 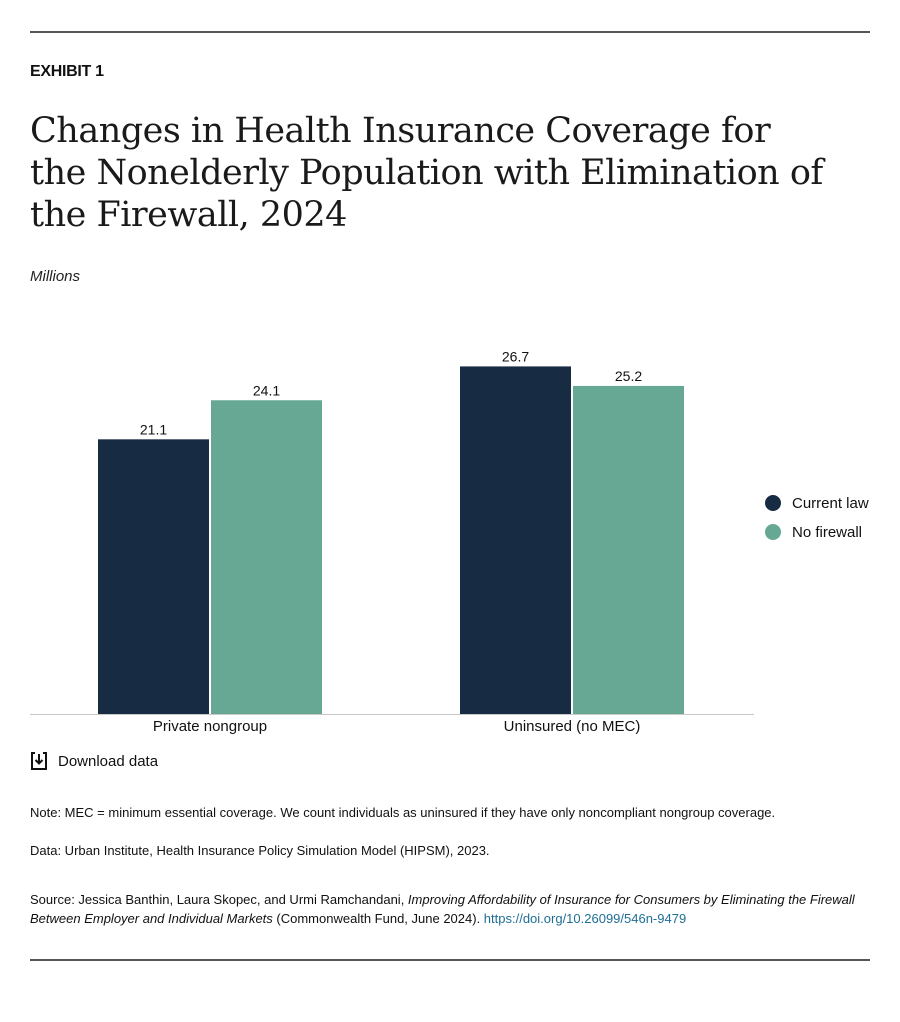 I want to click on x-tick-label-uninsured-no-mec: Uninsured (no MEC), so click(x=572, y=726).